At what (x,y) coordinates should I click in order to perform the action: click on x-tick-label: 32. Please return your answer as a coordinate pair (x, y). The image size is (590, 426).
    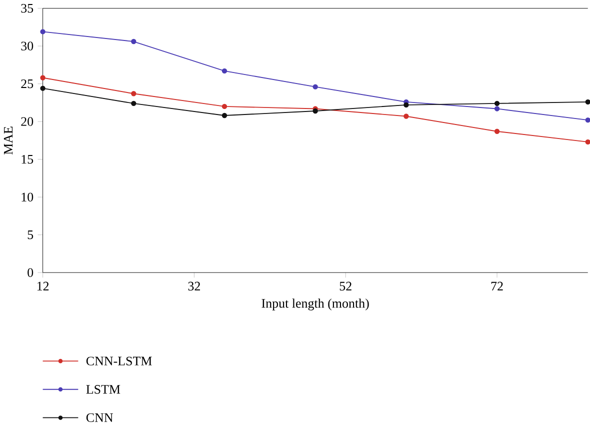
    Looking at the image, I should click on (194, 286).